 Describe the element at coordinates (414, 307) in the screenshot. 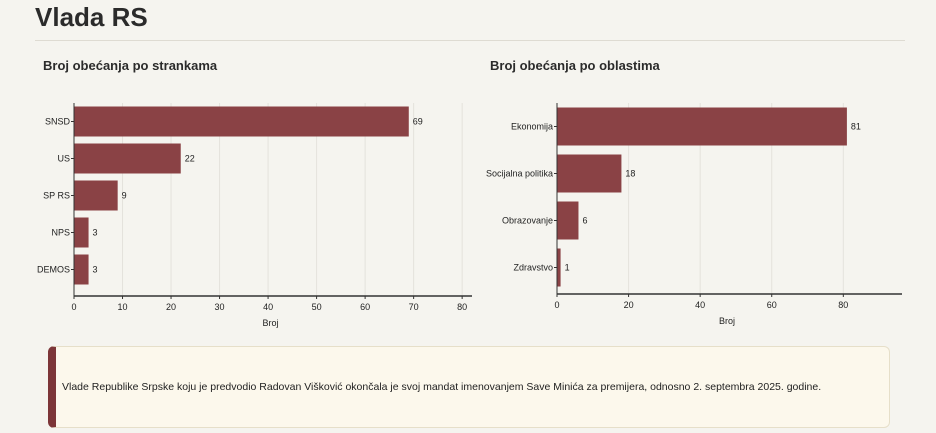

I see `x-tick-label: 70` at that location.